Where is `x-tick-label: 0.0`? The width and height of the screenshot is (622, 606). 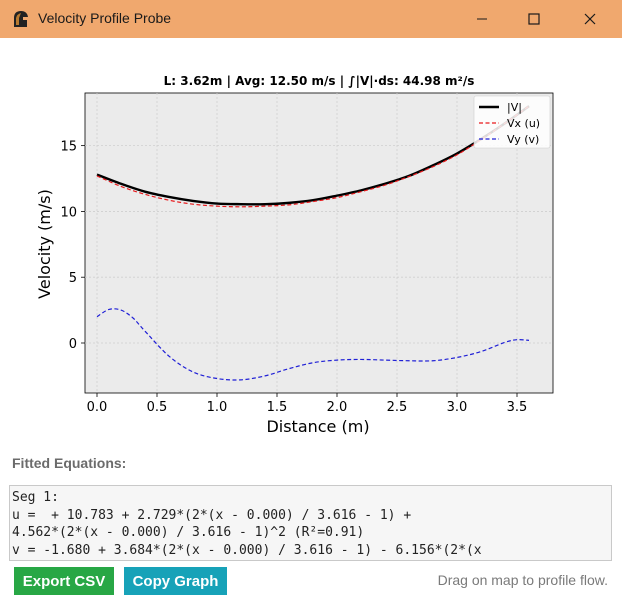
x-tick-label: 0.0 is located at coordinates (97, 407).